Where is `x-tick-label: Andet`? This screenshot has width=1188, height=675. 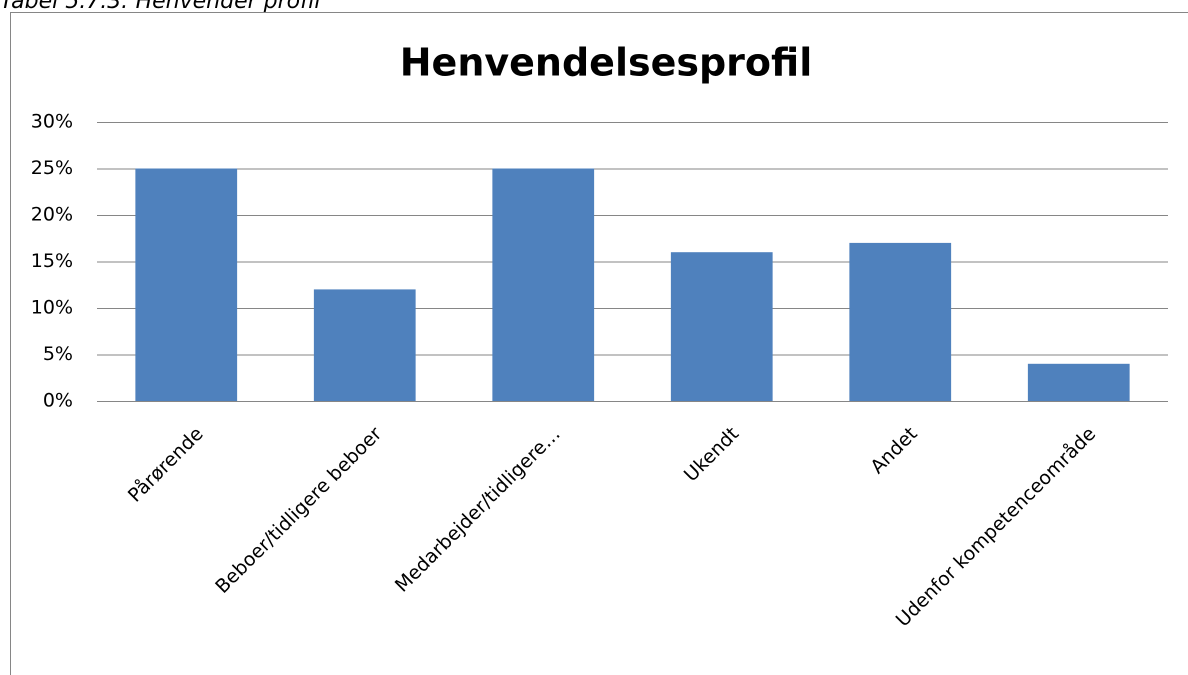
x-tick-label: Andet is located at coordinates (893, 450).